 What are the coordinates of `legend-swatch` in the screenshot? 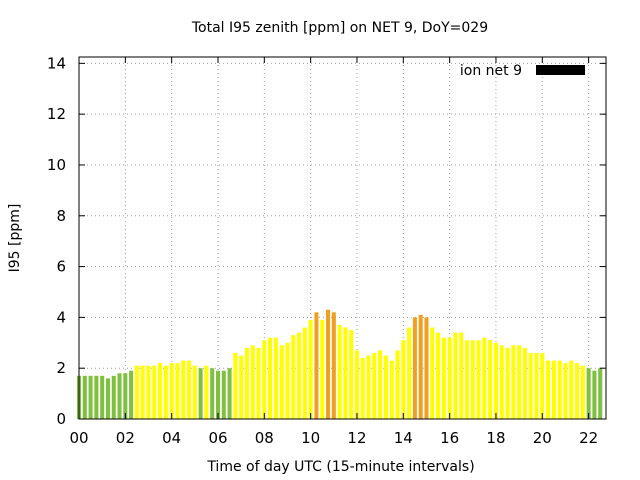 It's located at (560, 70).